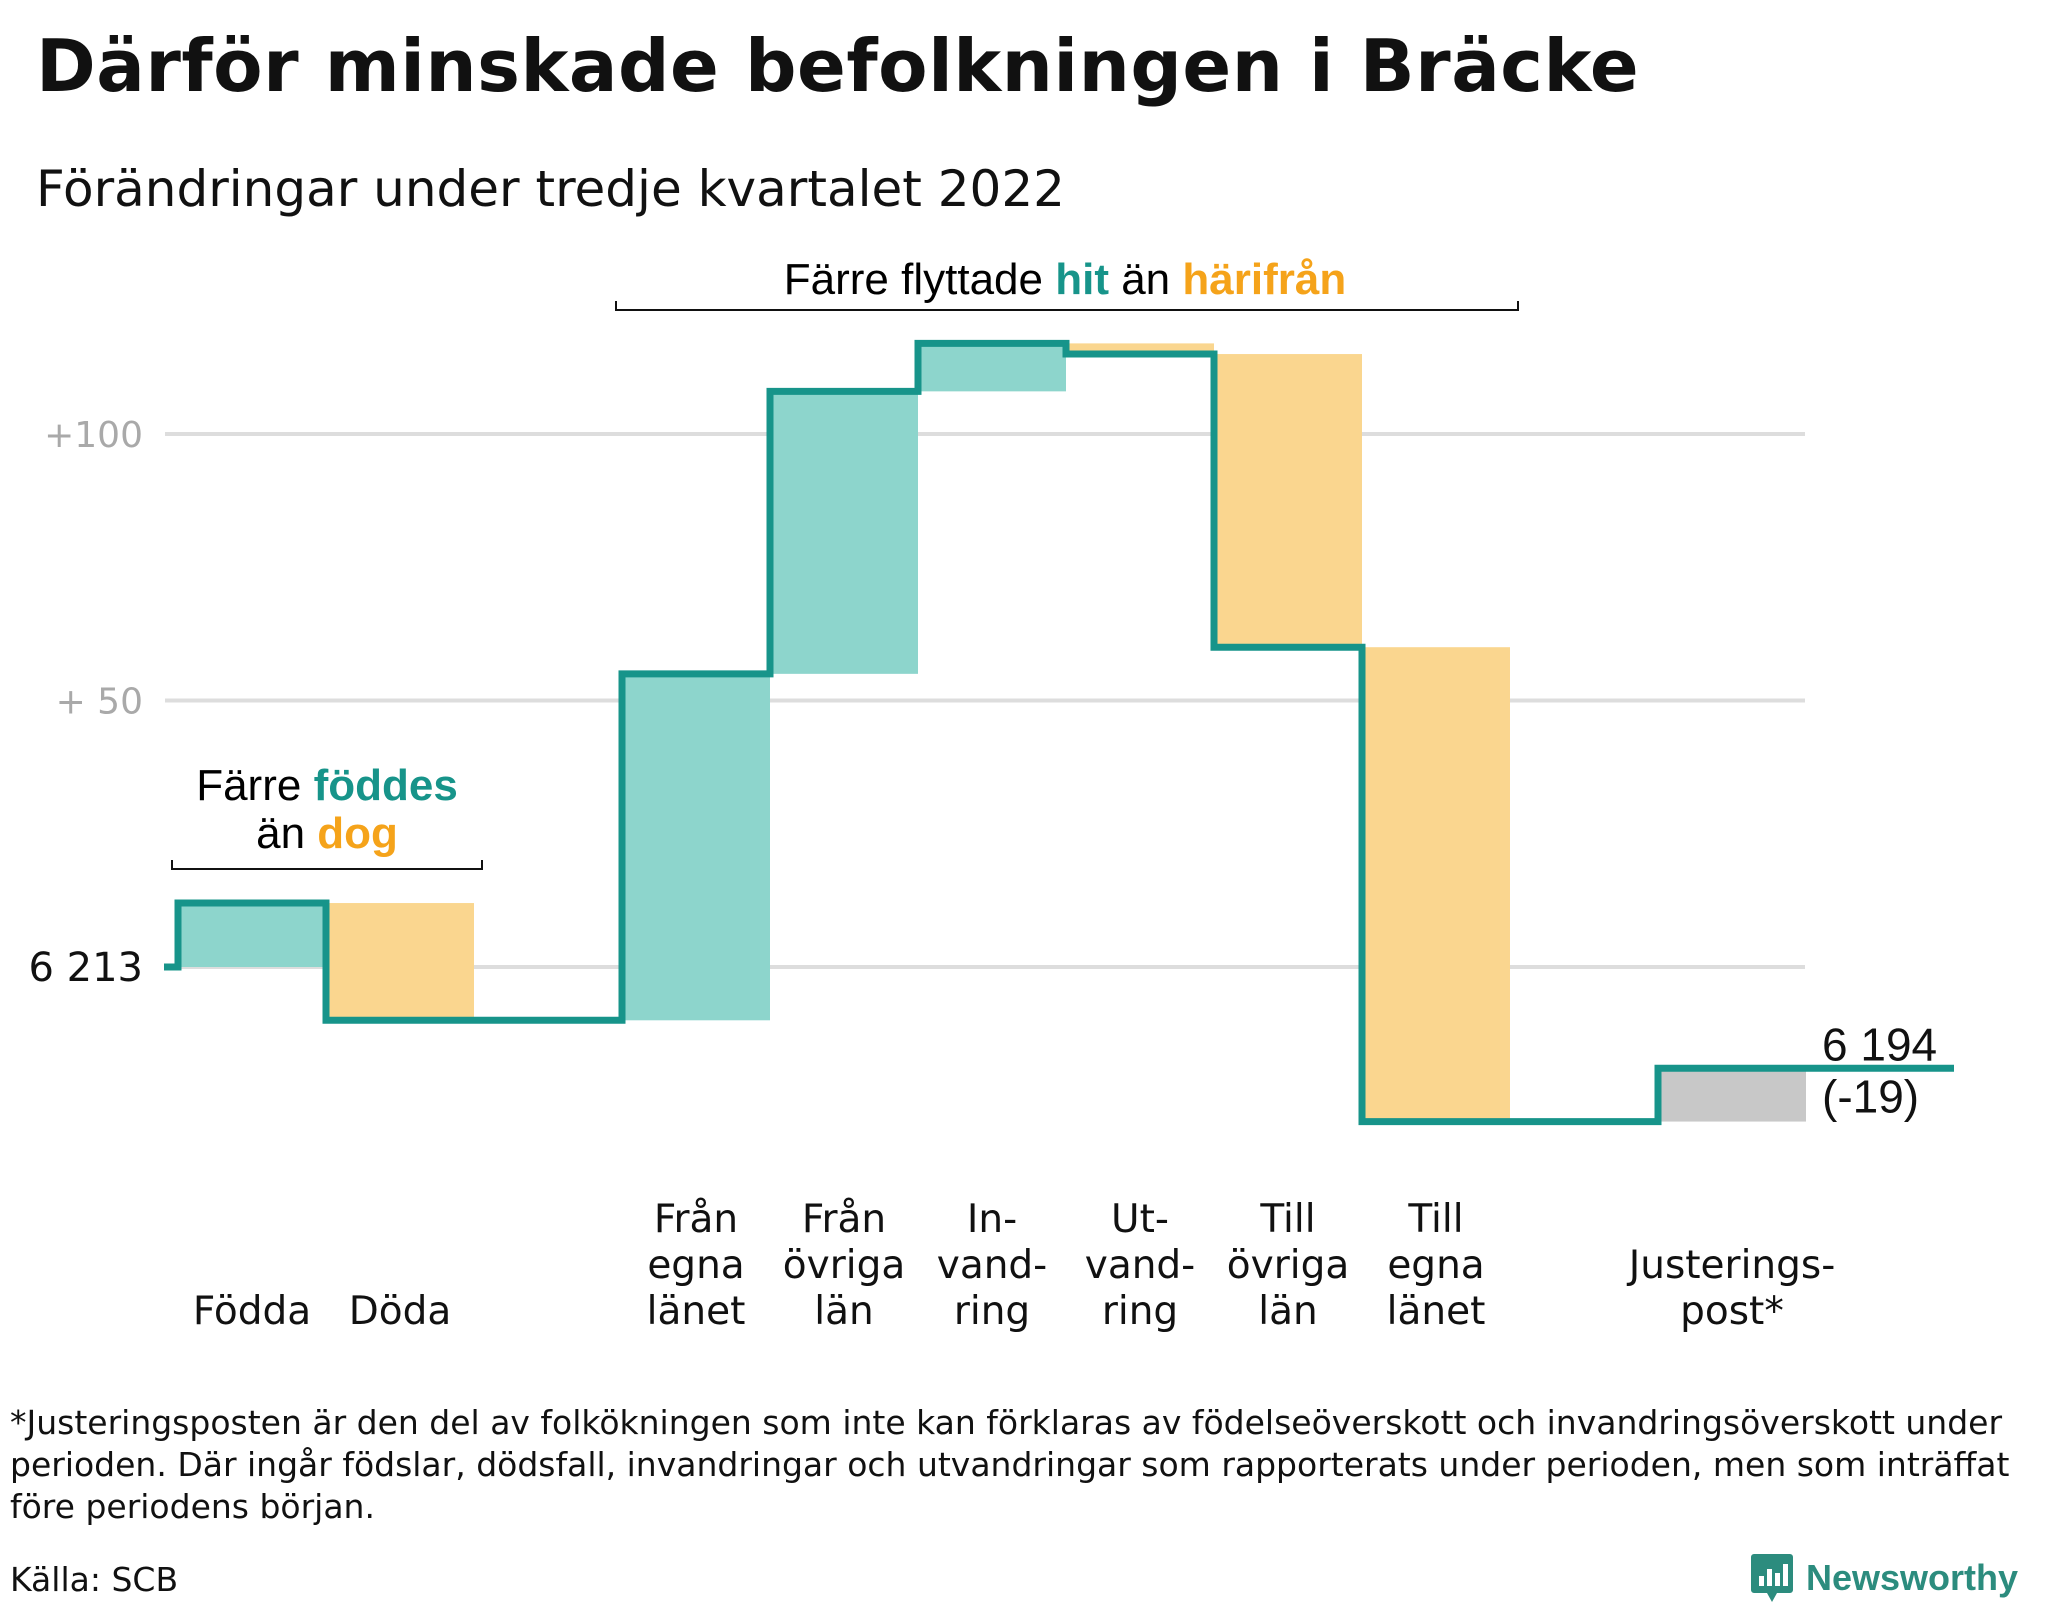 This screenshot has height=1606, width=2048. Describe the element at coordinates (1771, 1578) in the screenshot. I see `newsworthy-logo-icon` at that location.